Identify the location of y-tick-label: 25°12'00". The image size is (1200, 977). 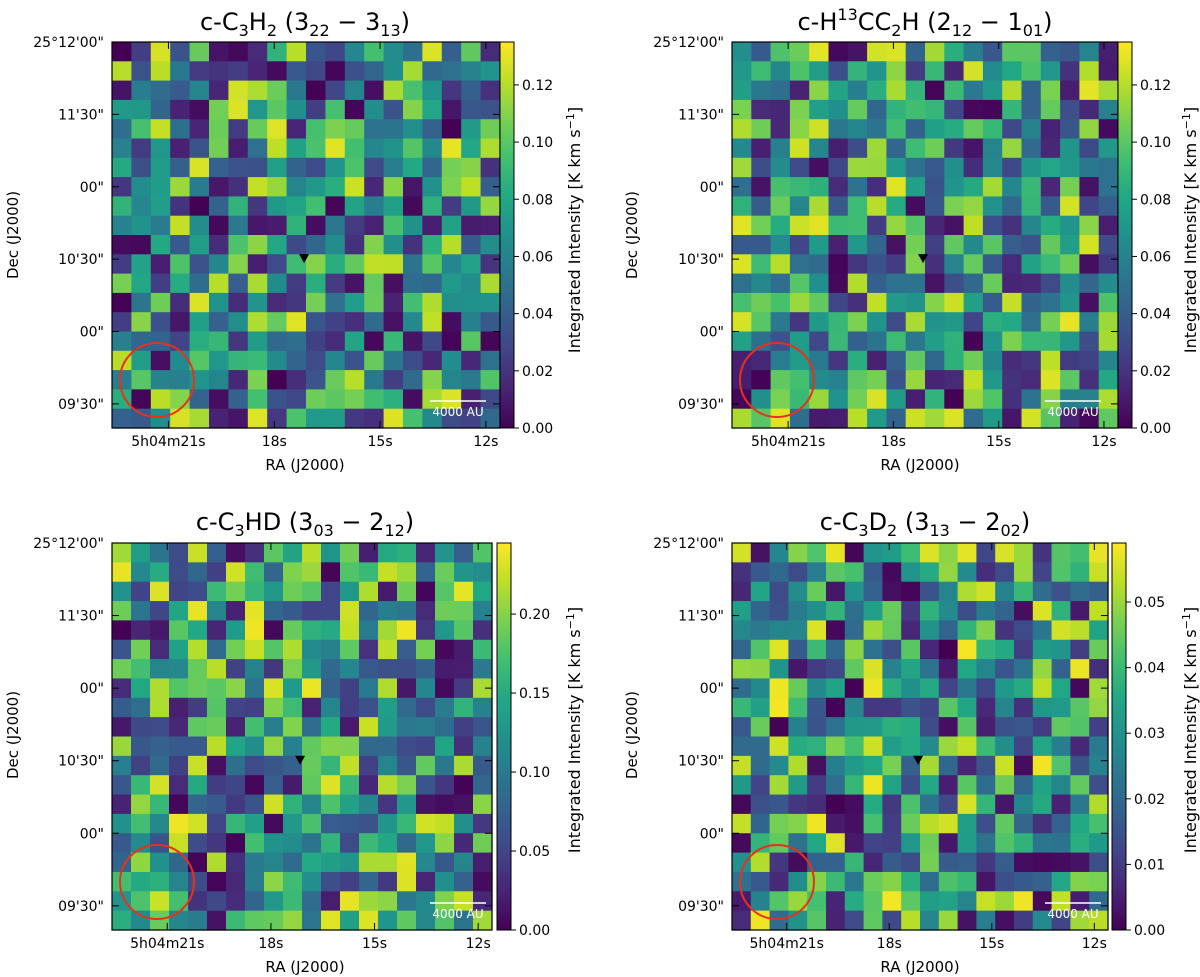
(688, 544).